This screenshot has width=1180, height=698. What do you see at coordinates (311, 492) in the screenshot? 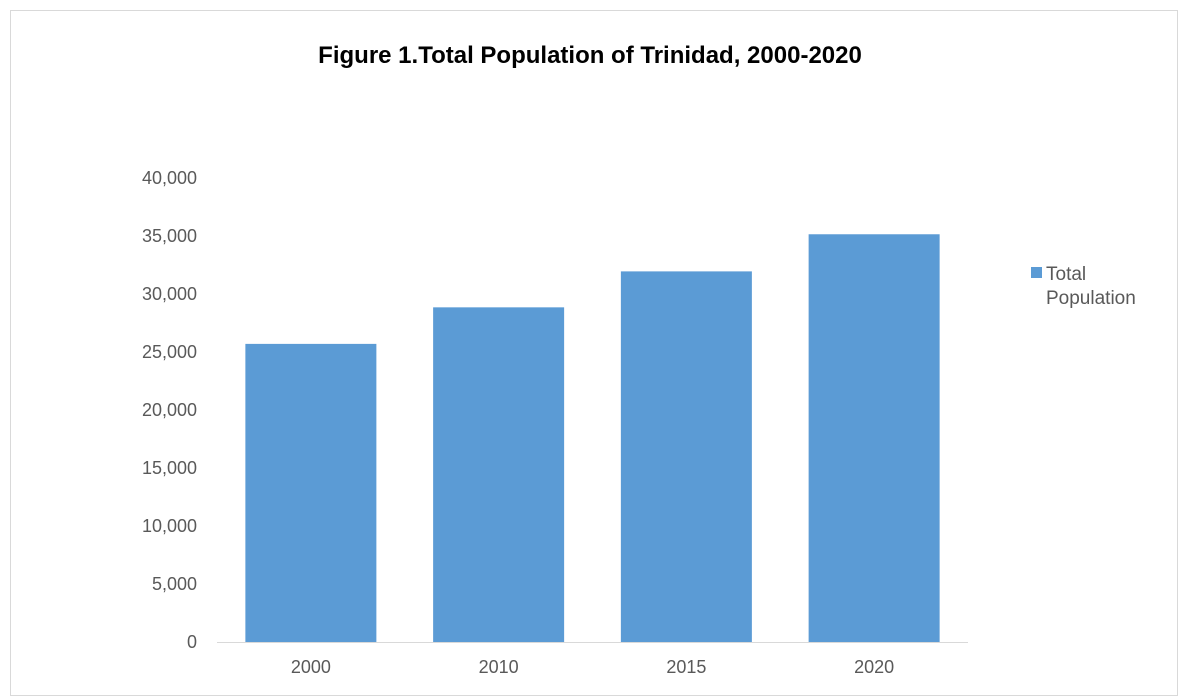
I see `bar-2000` at bounding box center [311, 492].